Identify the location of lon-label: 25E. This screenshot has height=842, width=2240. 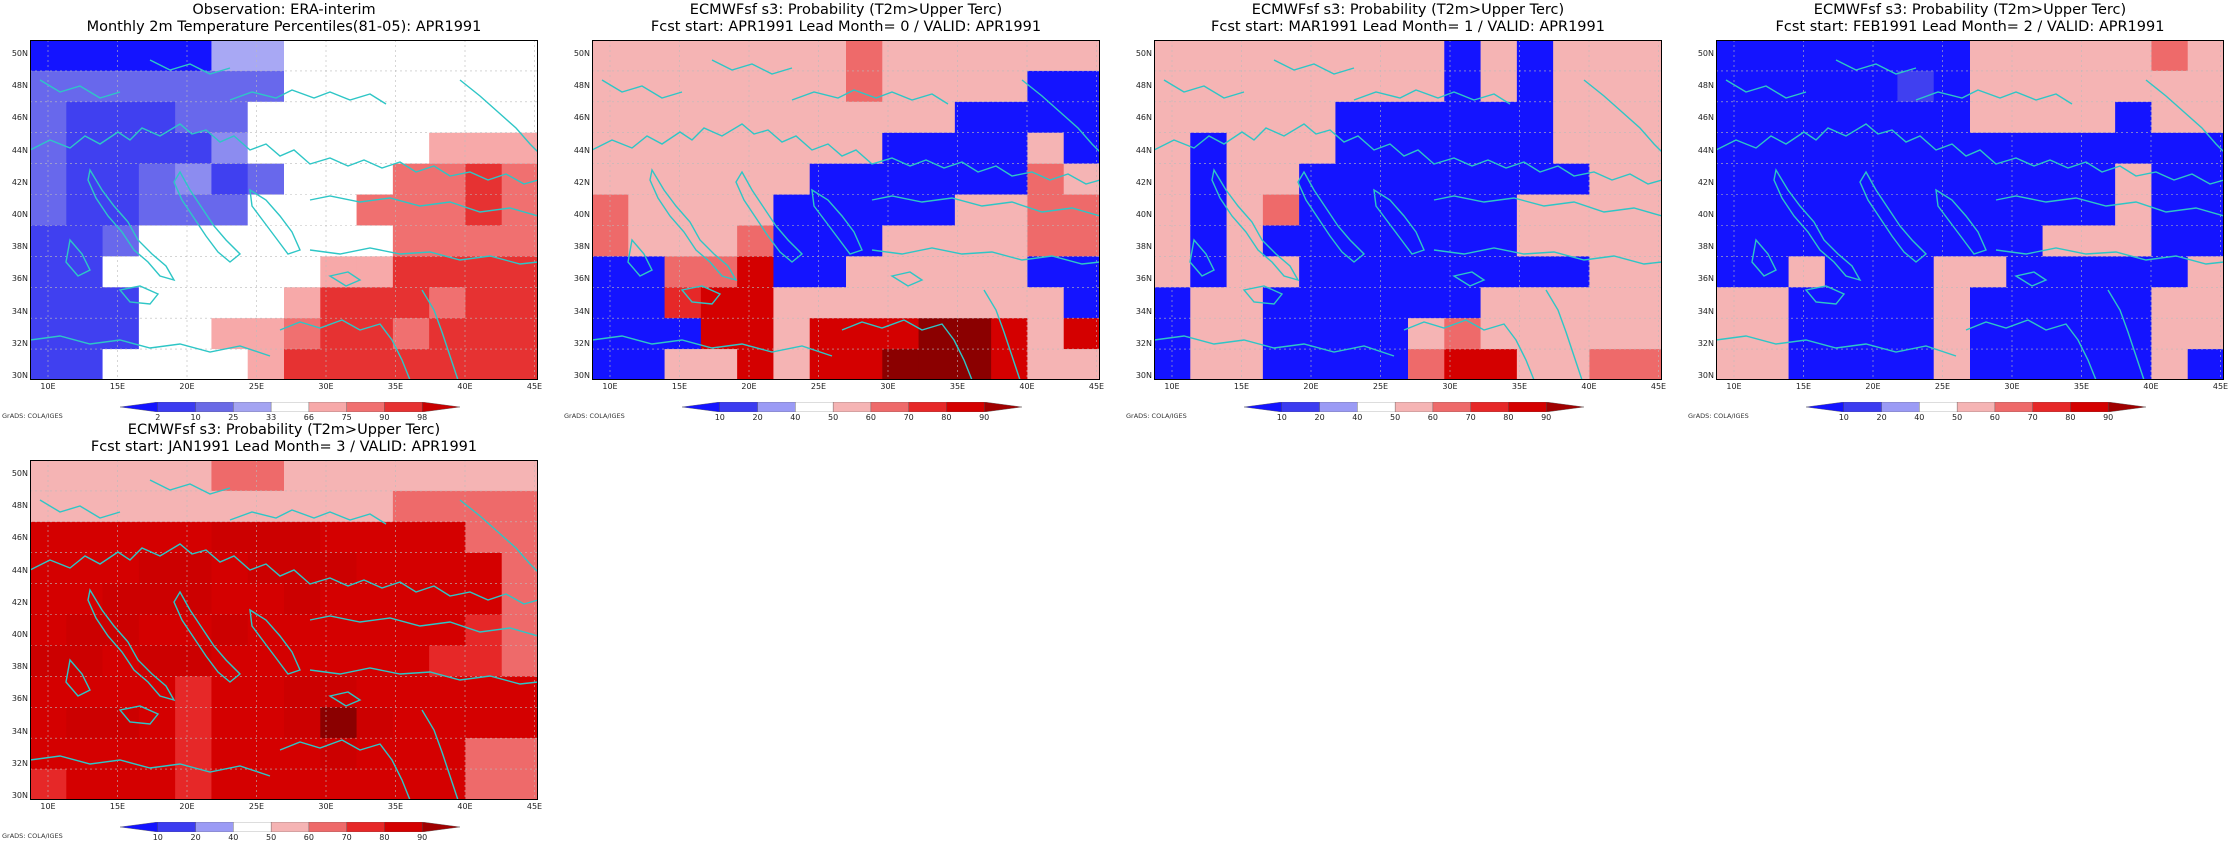
(1942, 386).